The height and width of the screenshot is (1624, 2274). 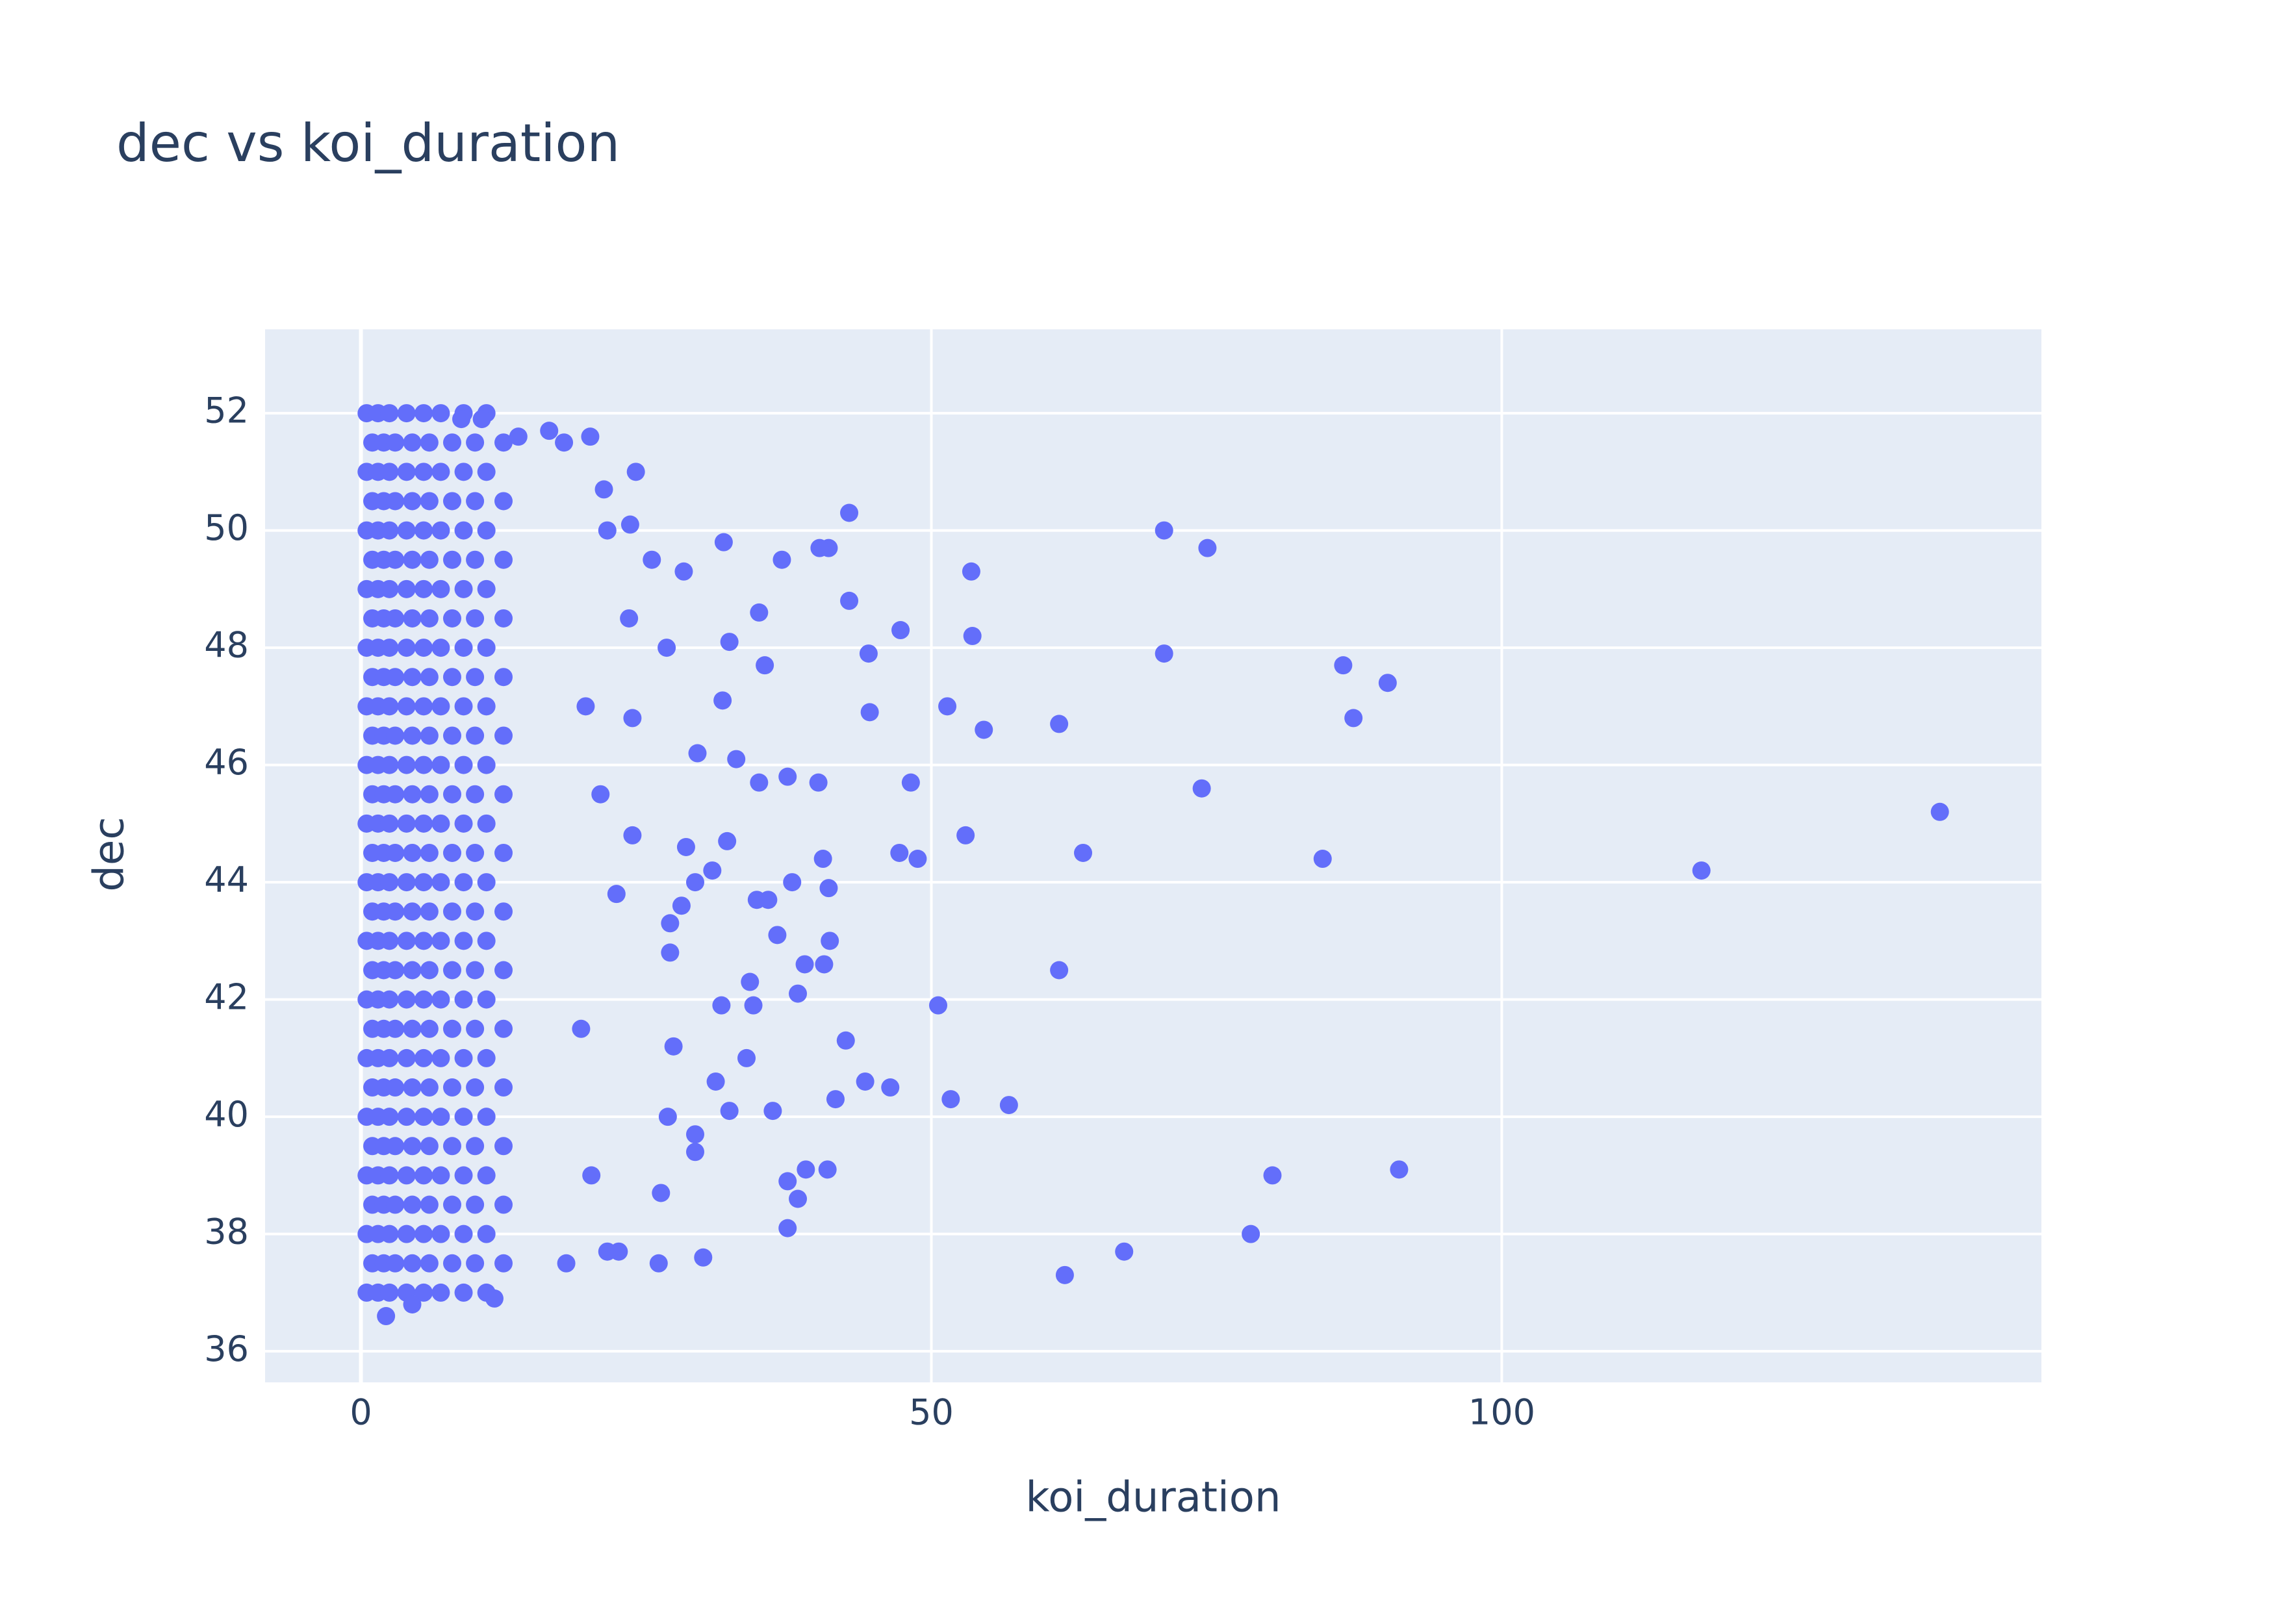 What do you see at coordinates (226, 1348) in the screenshot?
I see `y-tick-label: 36` at bounding box center [226, 1348].